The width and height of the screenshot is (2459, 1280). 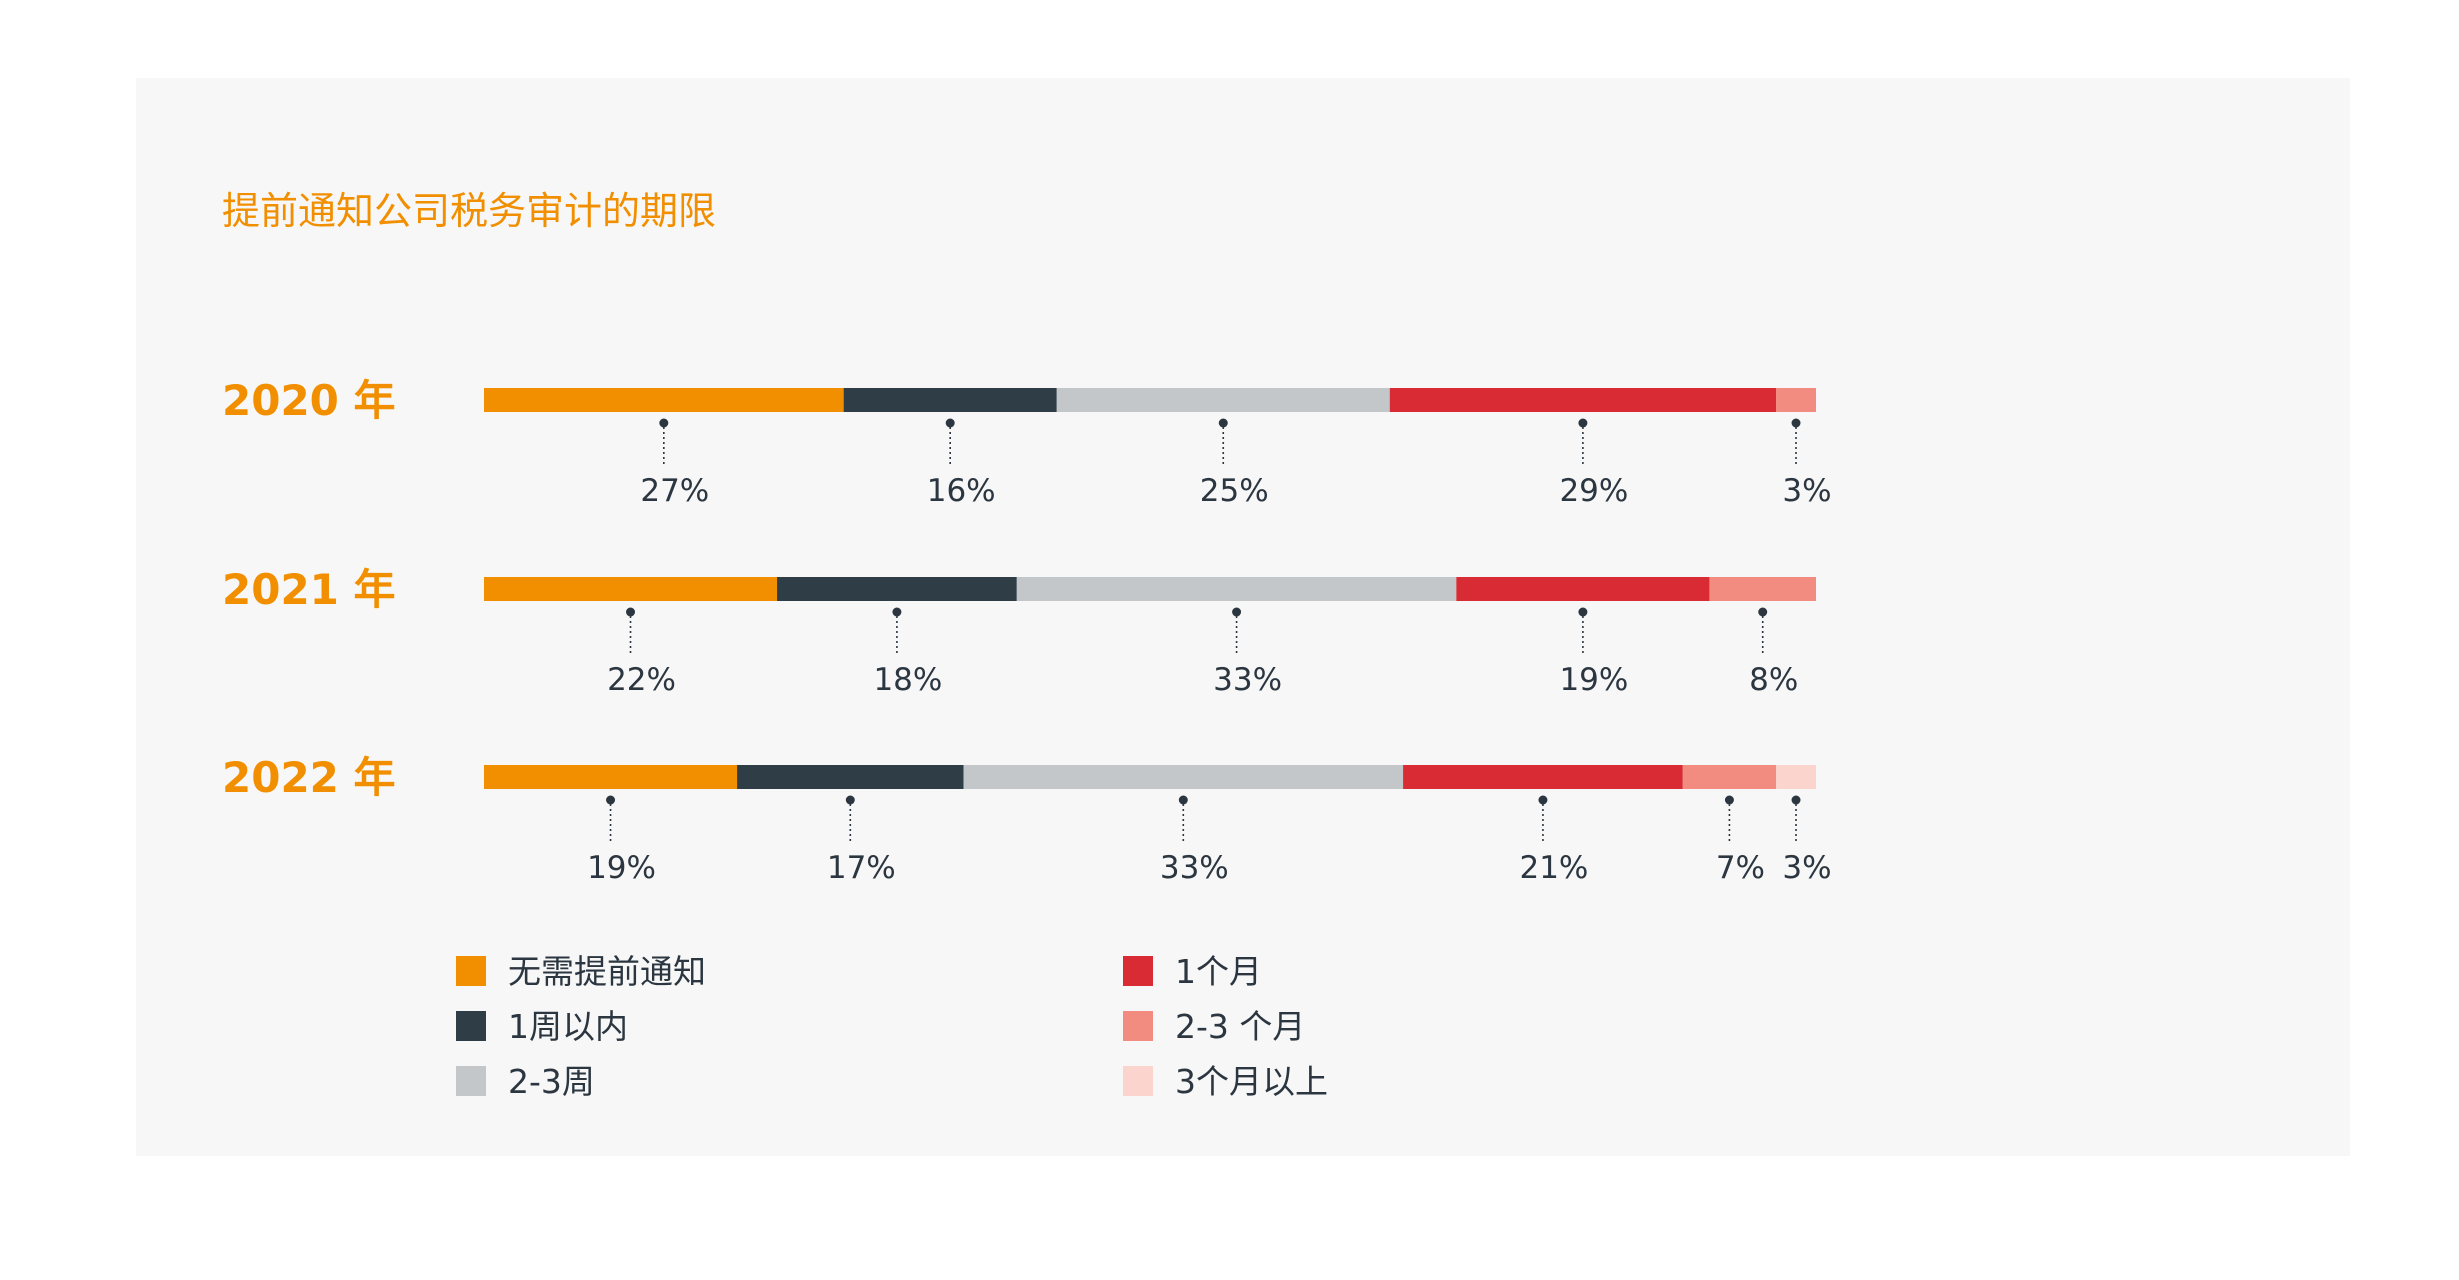 I want to click on legend-label: 无需提前通知, so click(x=607, y=971).